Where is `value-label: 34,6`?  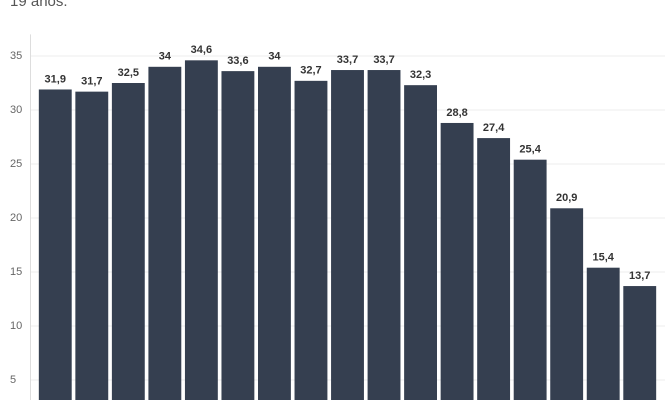
value-label: 34,6 is located at coordinates (201, 50).